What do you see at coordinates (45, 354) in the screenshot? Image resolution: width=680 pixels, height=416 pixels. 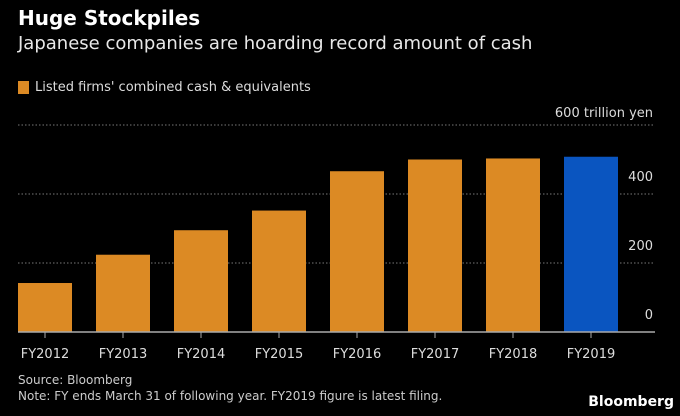 I see `x-tick-label: FY2012` at bounding box center [45, 354].